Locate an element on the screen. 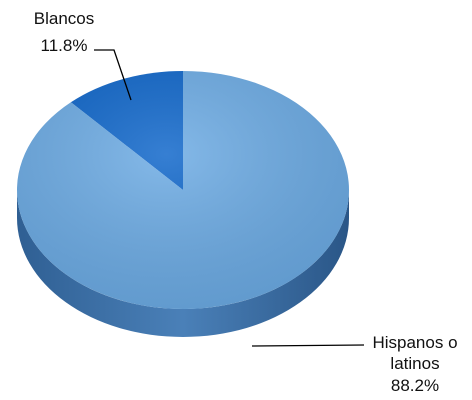 Image resolution: width=472 pixels, height=400 pixels. label-hispanos-name-line2: latinos is located at coordinates (414, 363).